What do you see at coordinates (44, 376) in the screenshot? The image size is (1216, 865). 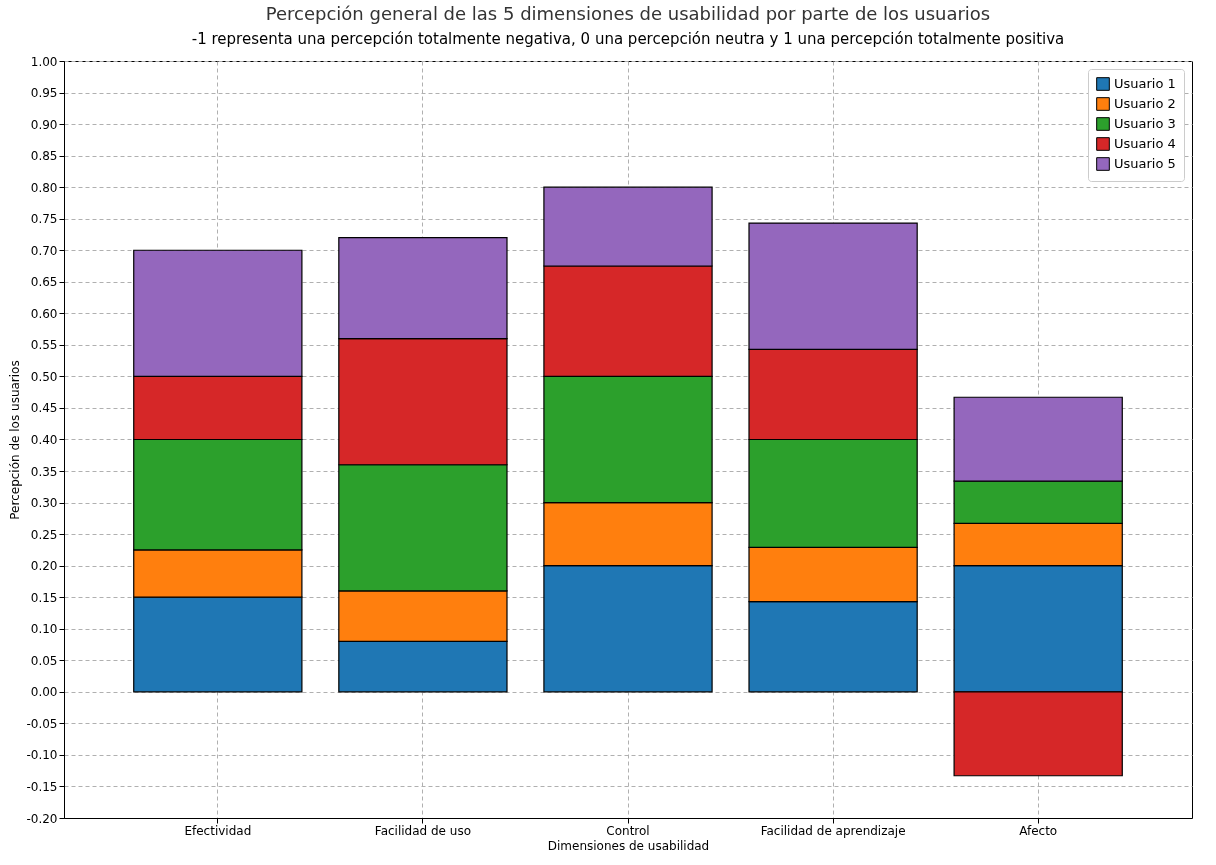 I see `y-tick-label: 0.50` at bounding box center [44, 376].